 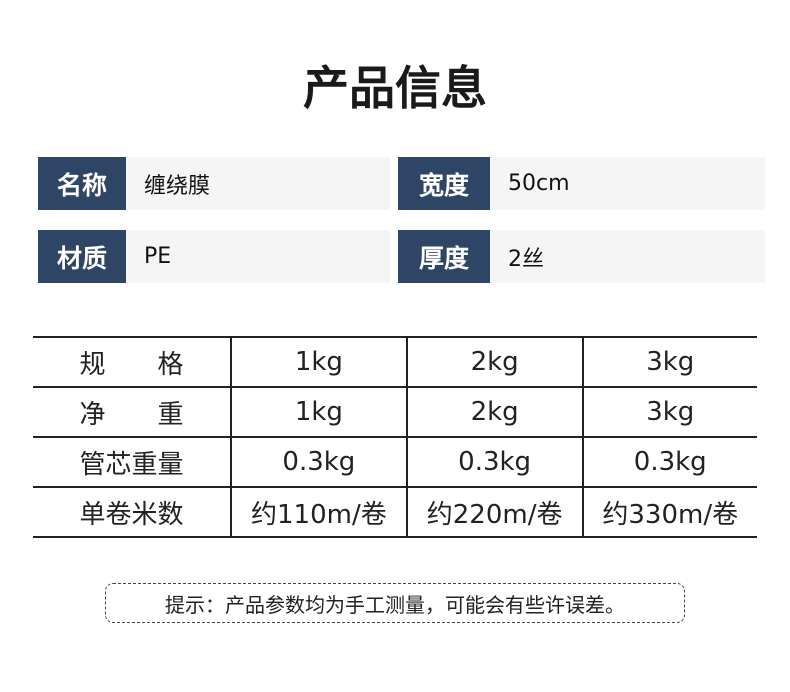 I want to click on table-row: 净 重 1kg 2kg 3kg, so click(x=395, y=412).